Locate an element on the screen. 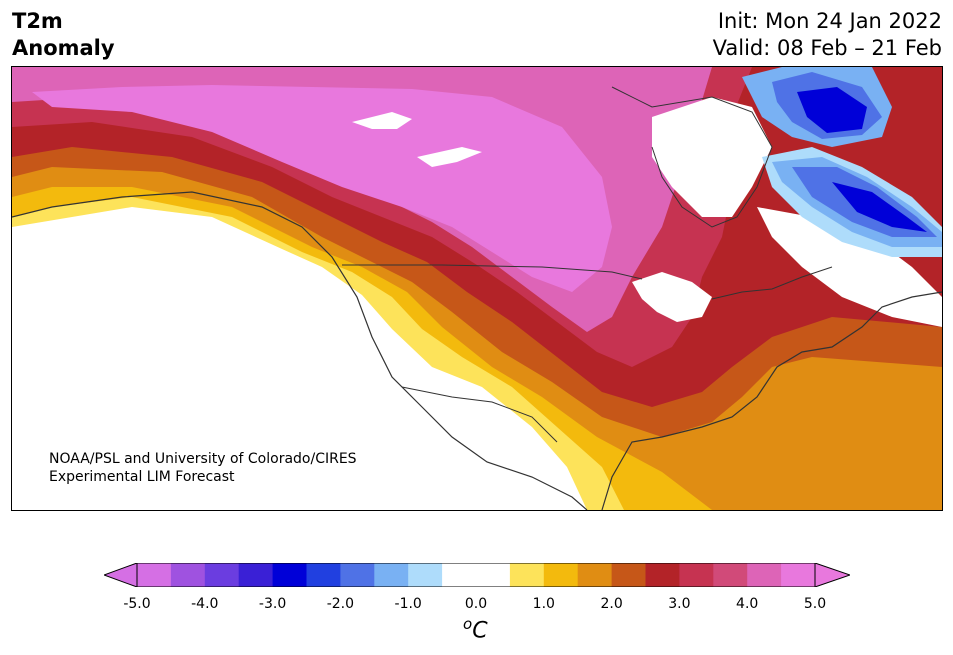 This screenshot has height=655, width=953. colorbar-units: oC is located at coordinates (475, 629).